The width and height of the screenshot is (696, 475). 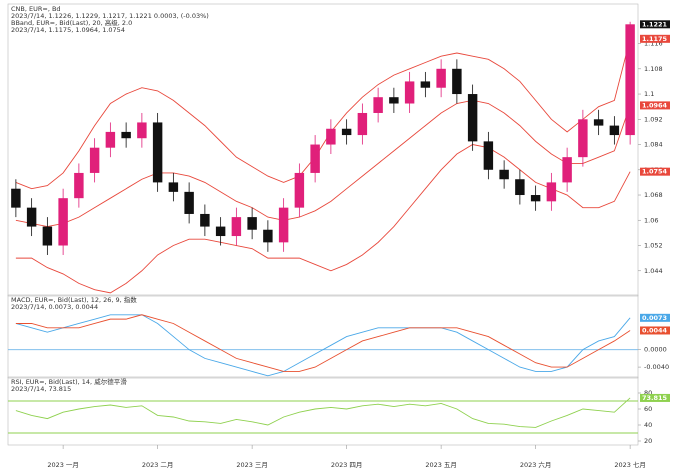 I want to click on x-tick-label: 2023 六月, so click(x=536, y=464).